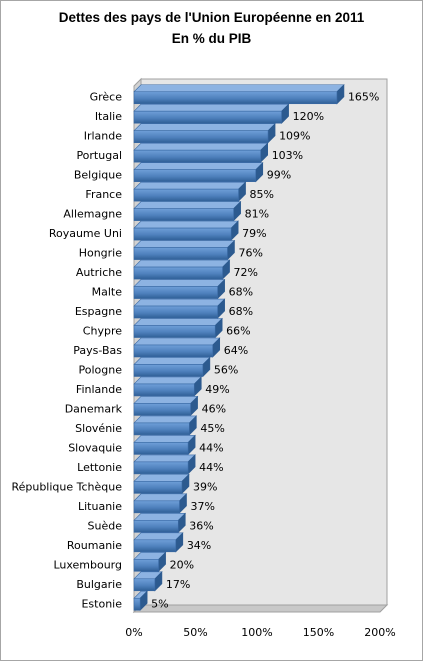  I want to click on x-tick-label: 50%, so click(195, 632).